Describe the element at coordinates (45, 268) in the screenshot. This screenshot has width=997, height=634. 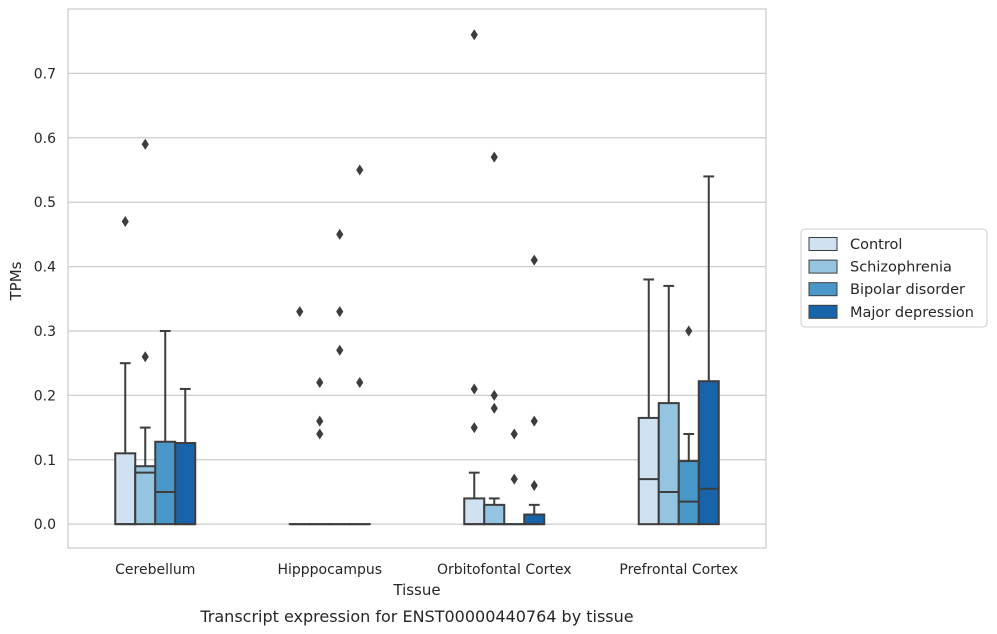
I see `y-tick-label: 0.4` at that location.